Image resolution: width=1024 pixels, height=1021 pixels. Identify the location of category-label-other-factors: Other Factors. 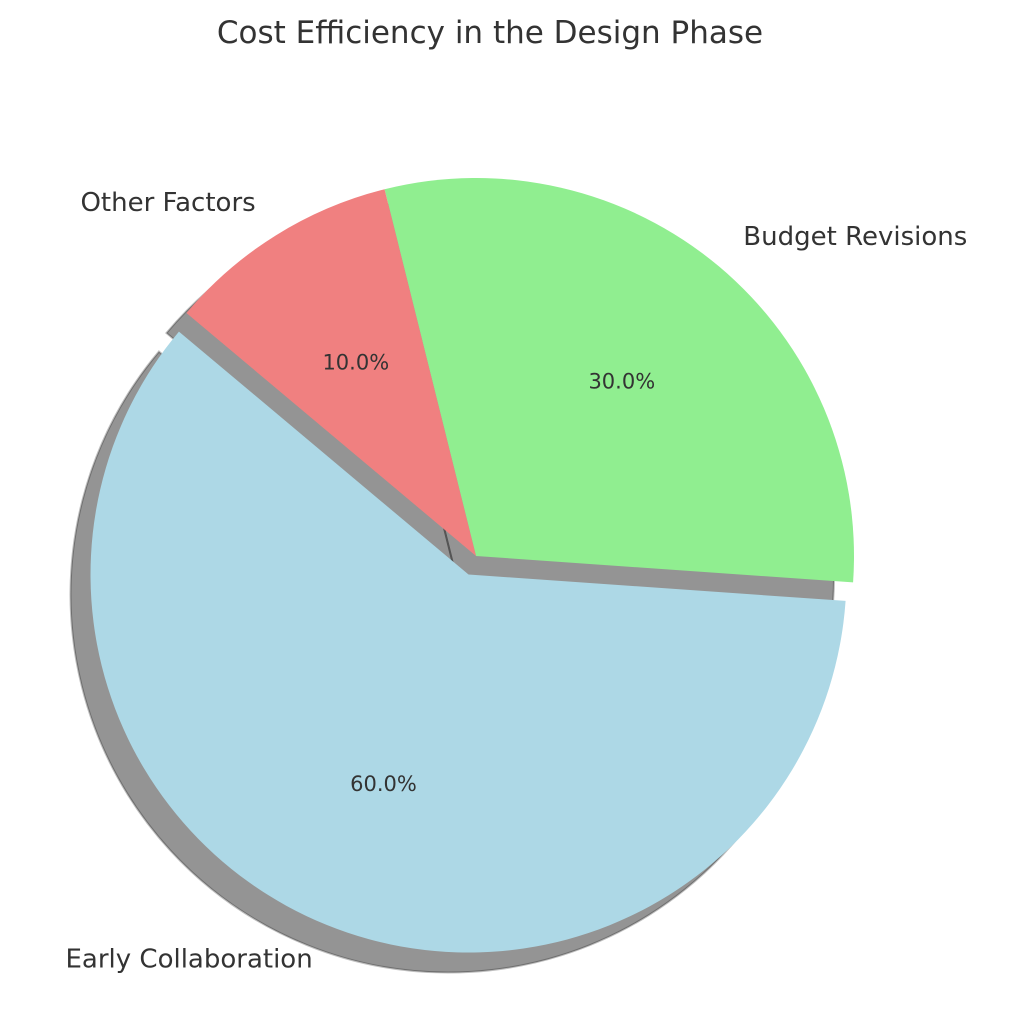
(167, 203).